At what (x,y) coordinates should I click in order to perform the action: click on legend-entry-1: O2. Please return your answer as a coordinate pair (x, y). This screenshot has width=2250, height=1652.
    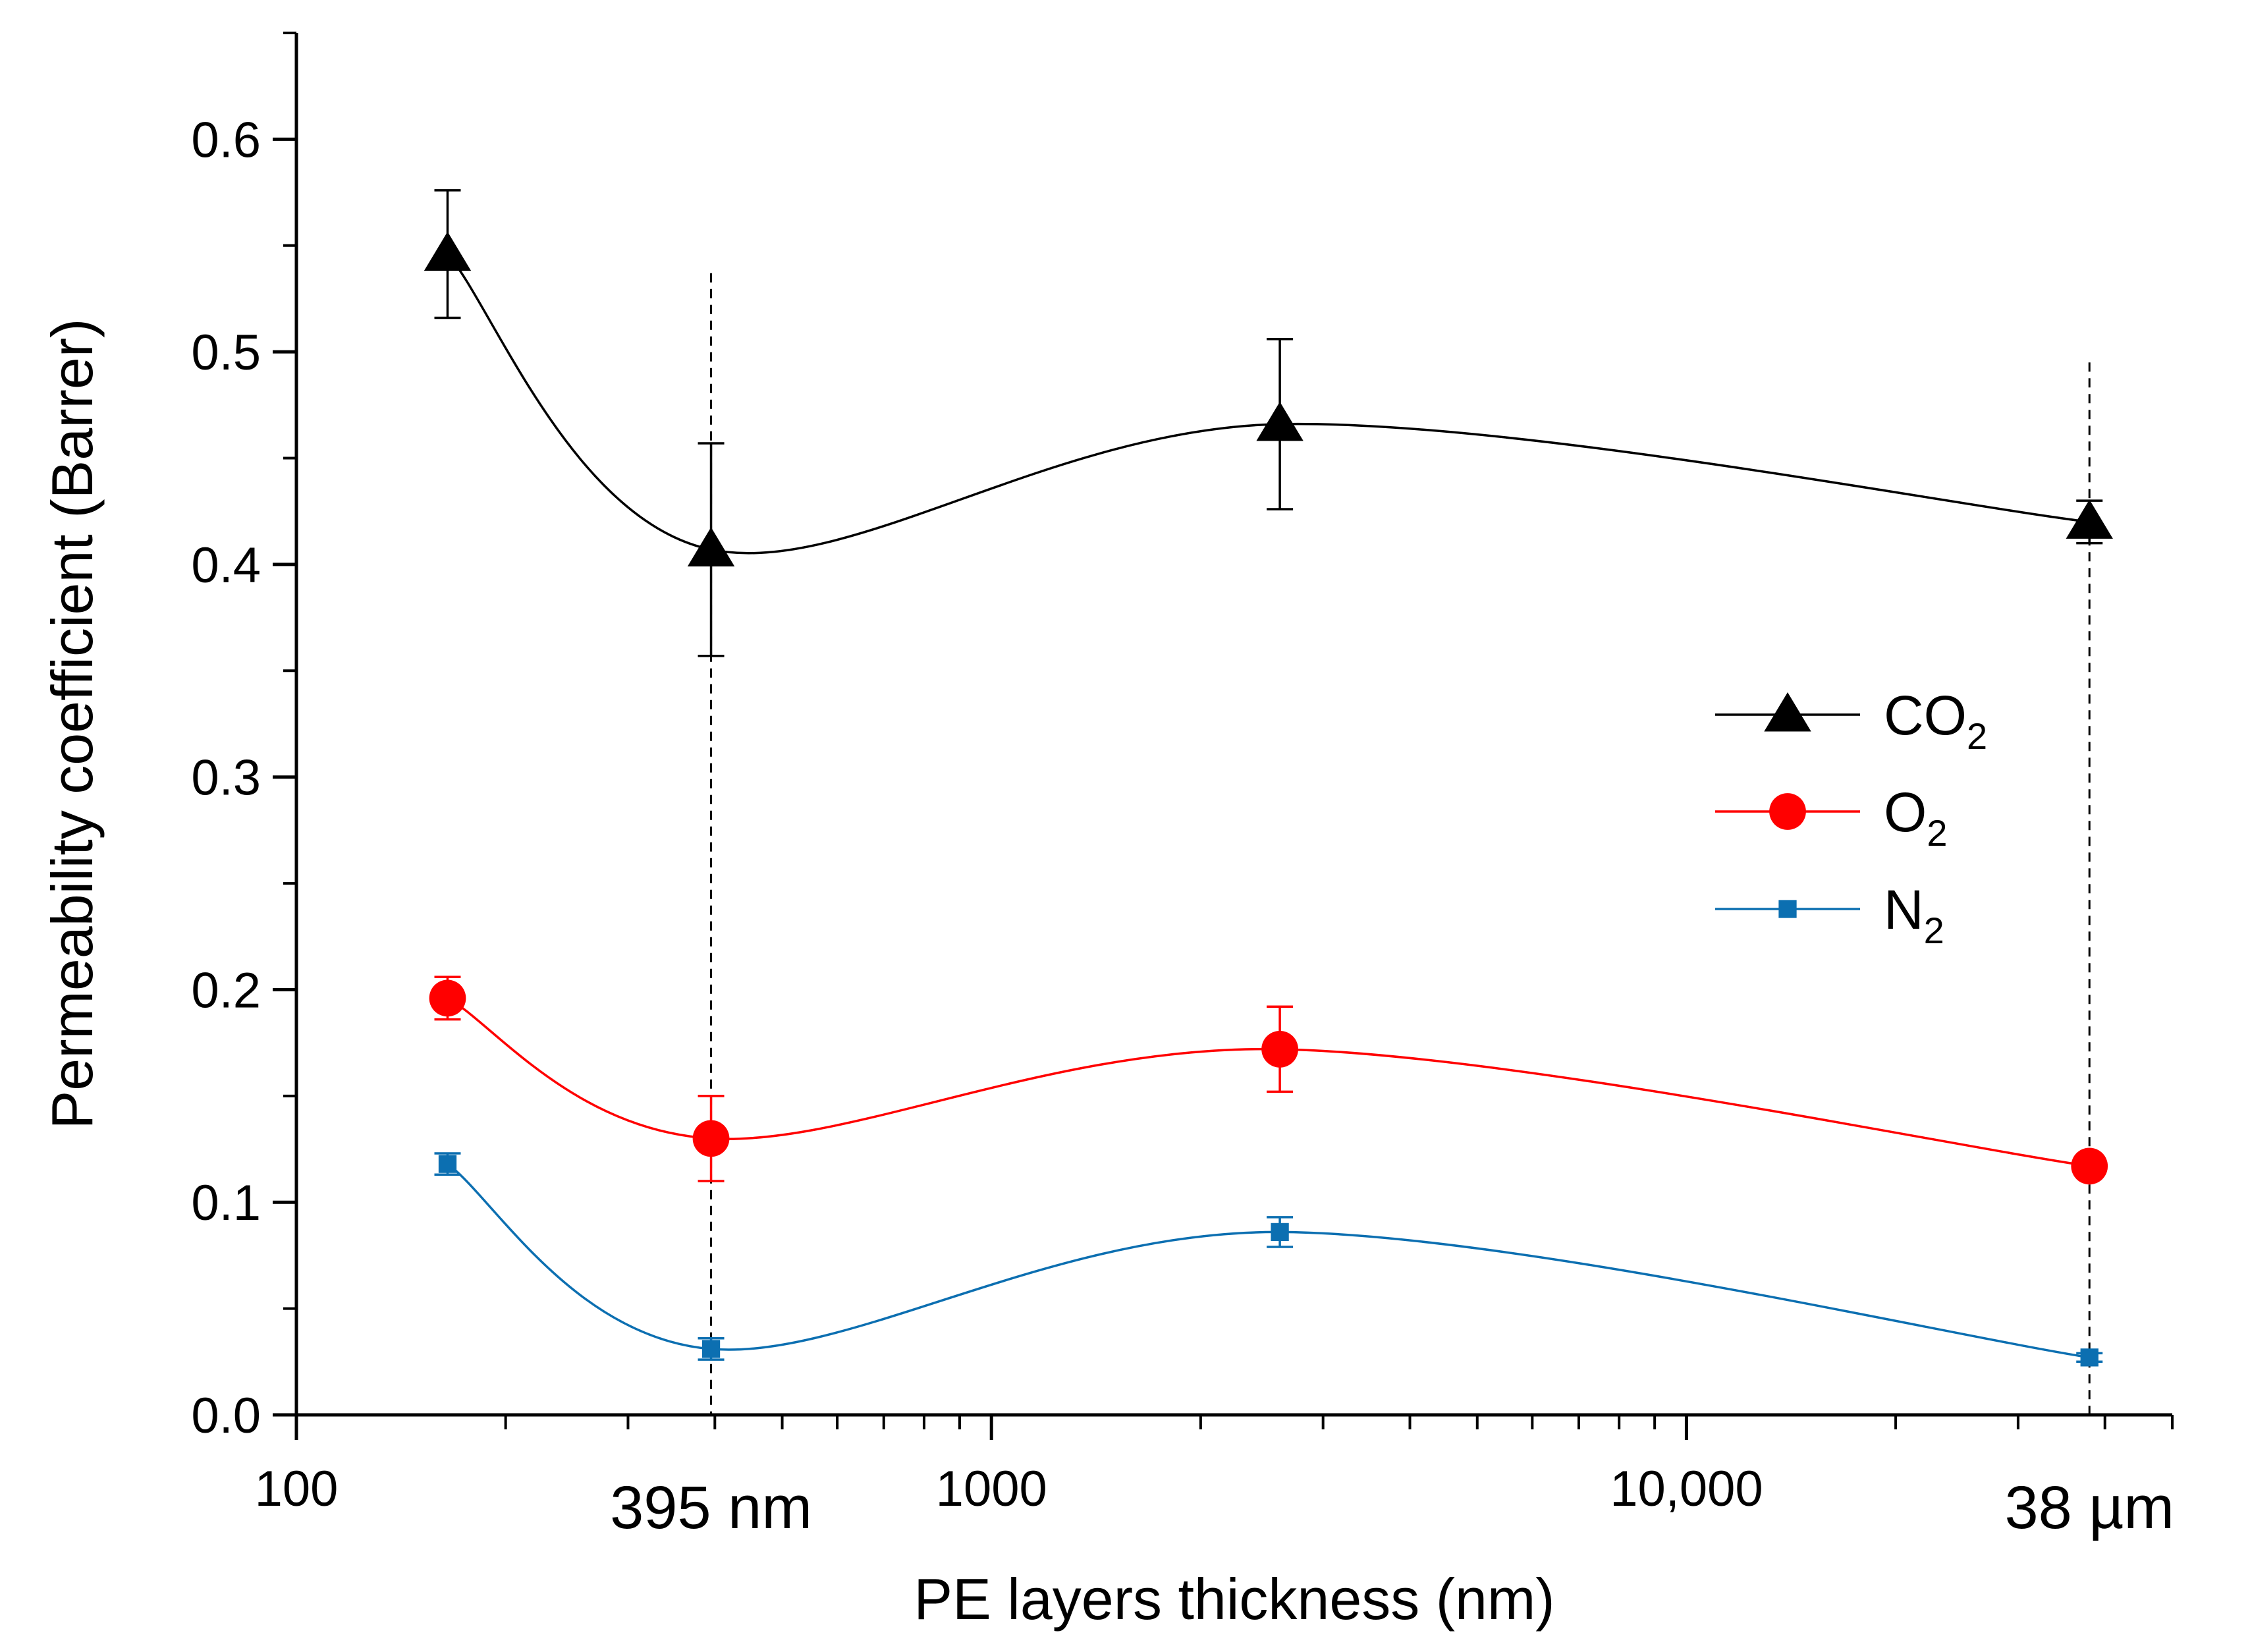
    Looking at the image, I should click on (1831, 817).